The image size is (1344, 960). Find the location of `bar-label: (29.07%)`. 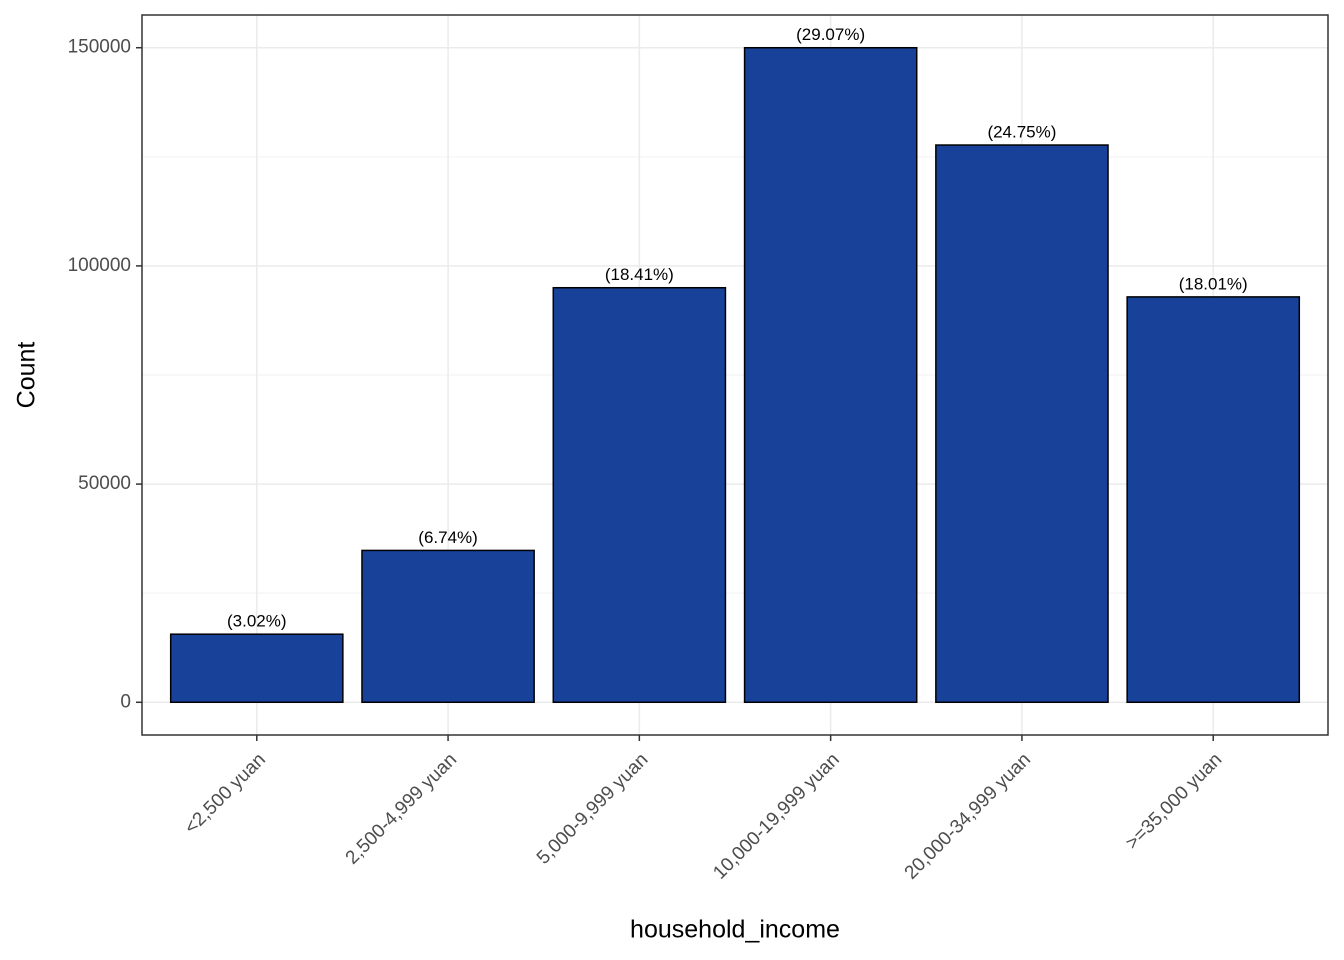

bar-label: (29.07%) is located at coordinates (830, 34).